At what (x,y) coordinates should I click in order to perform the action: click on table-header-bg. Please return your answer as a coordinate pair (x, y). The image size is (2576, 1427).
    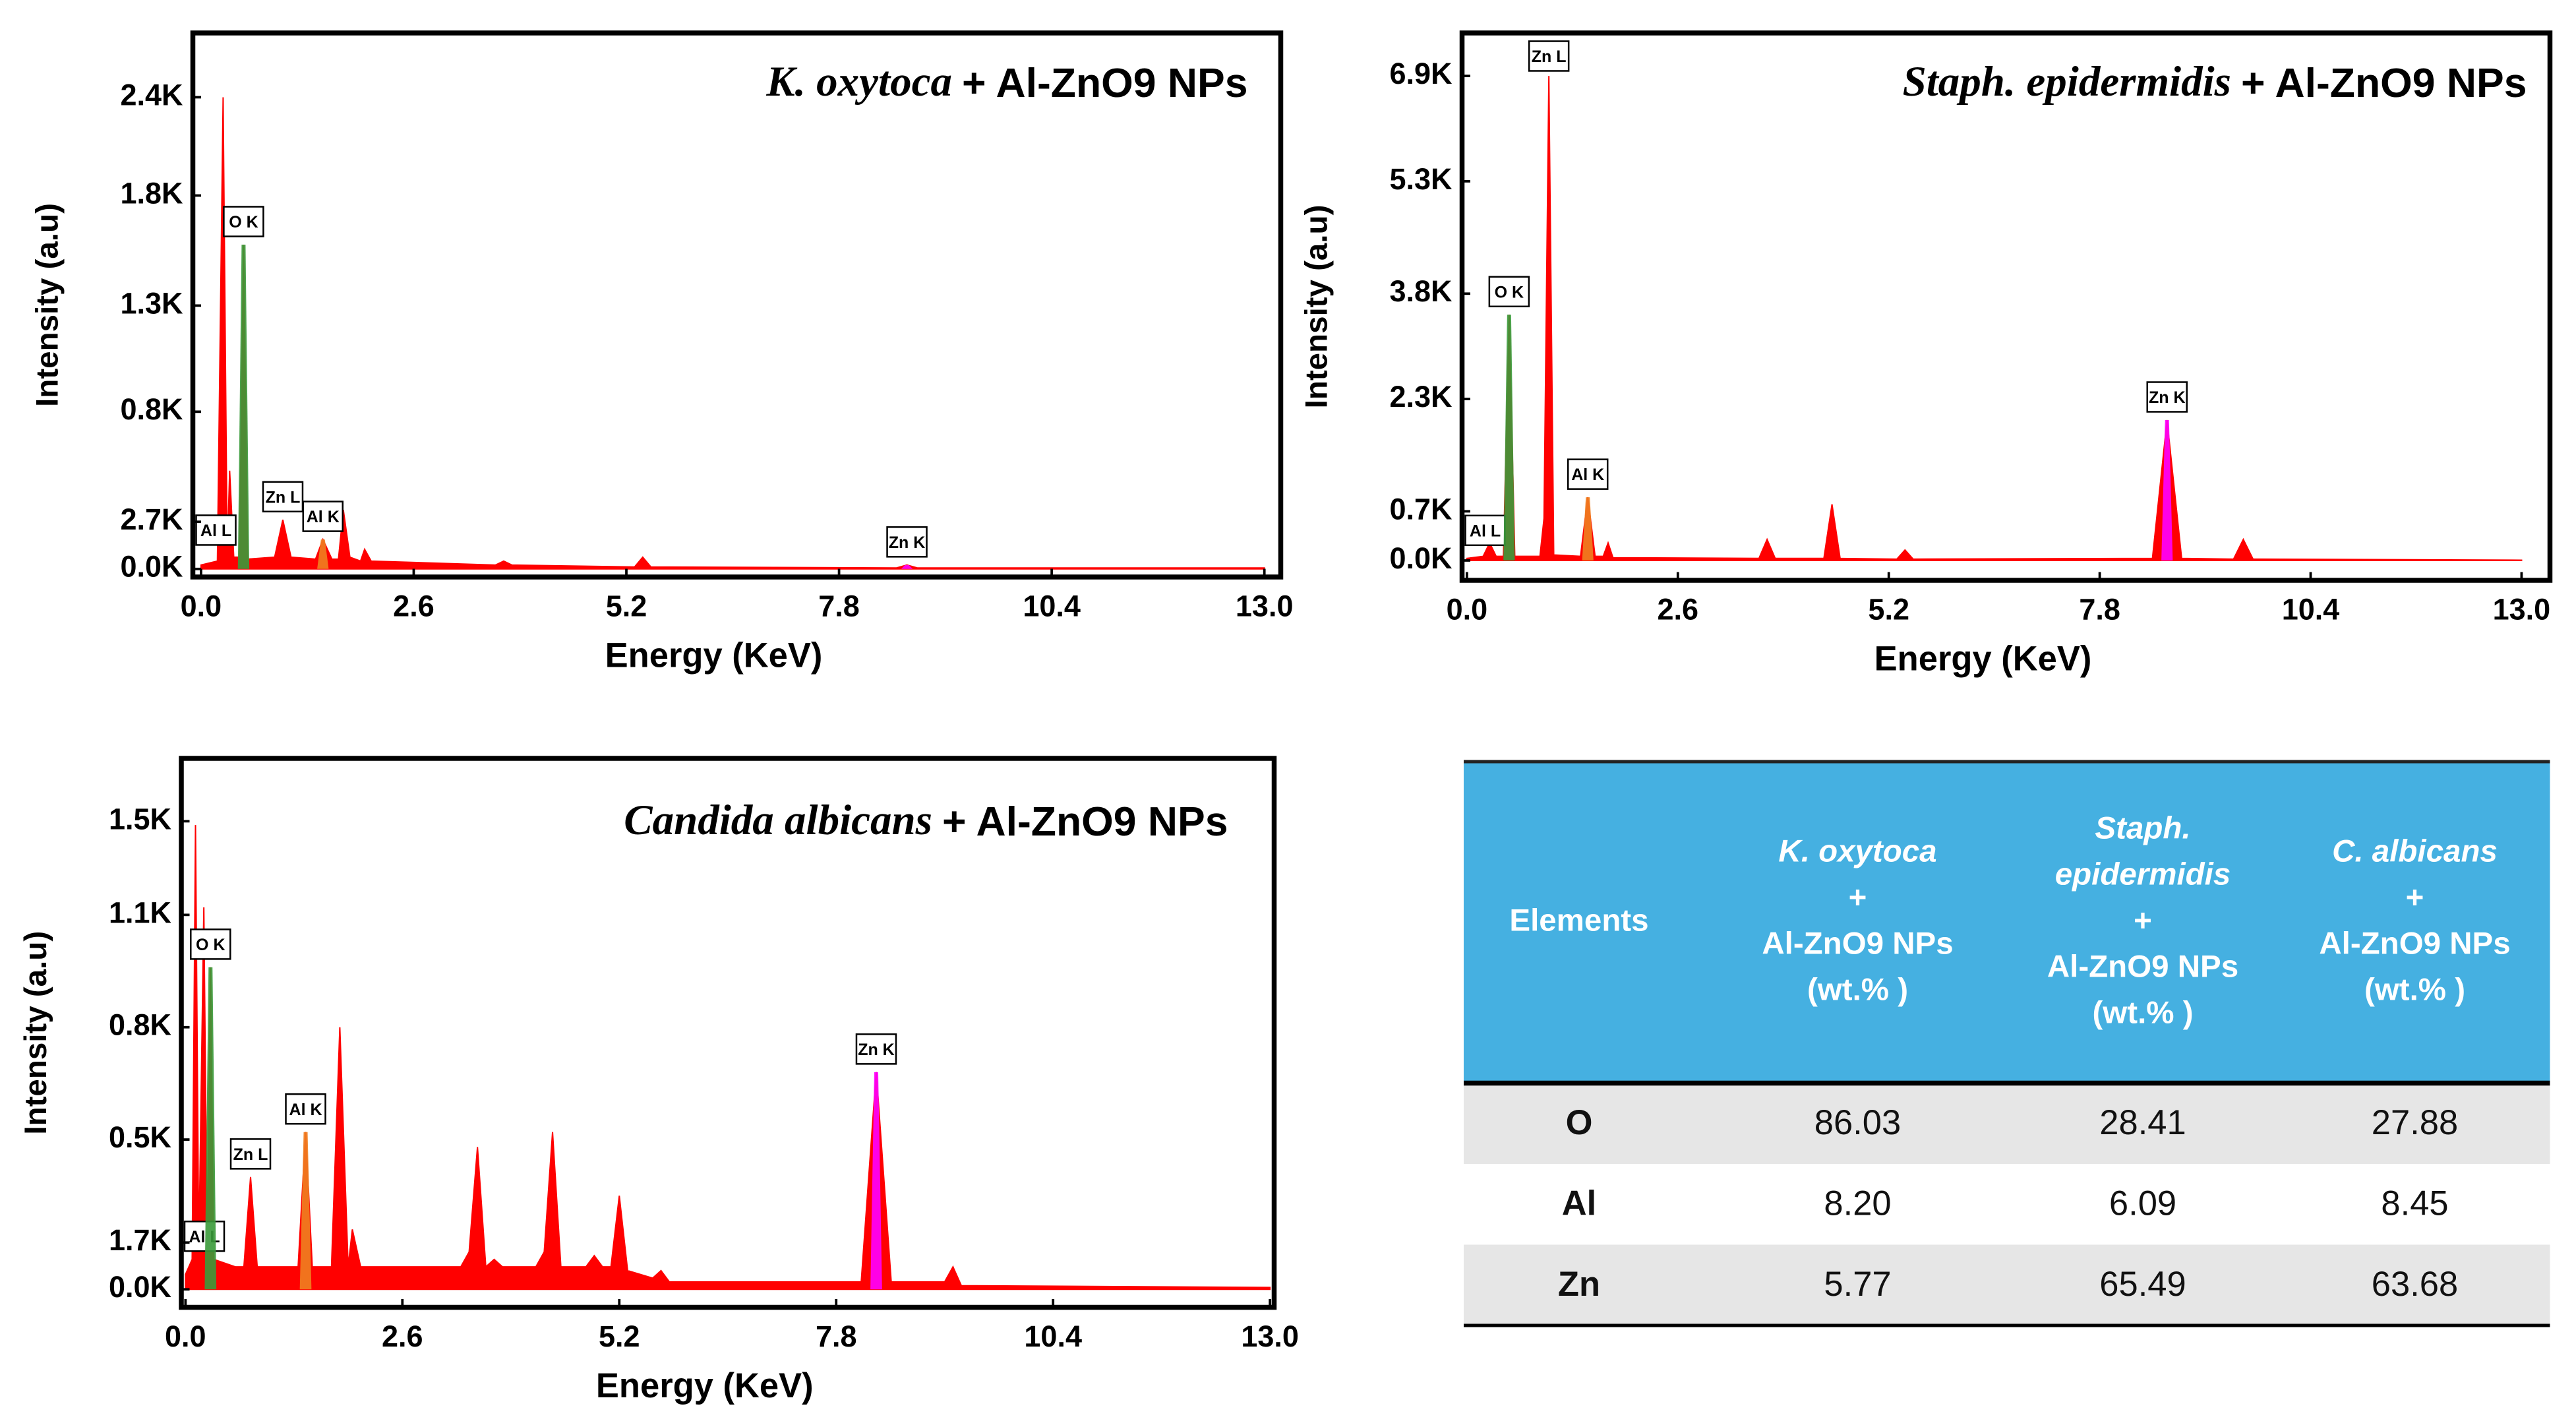
    Looking at the image, I should click on (2007, 922).